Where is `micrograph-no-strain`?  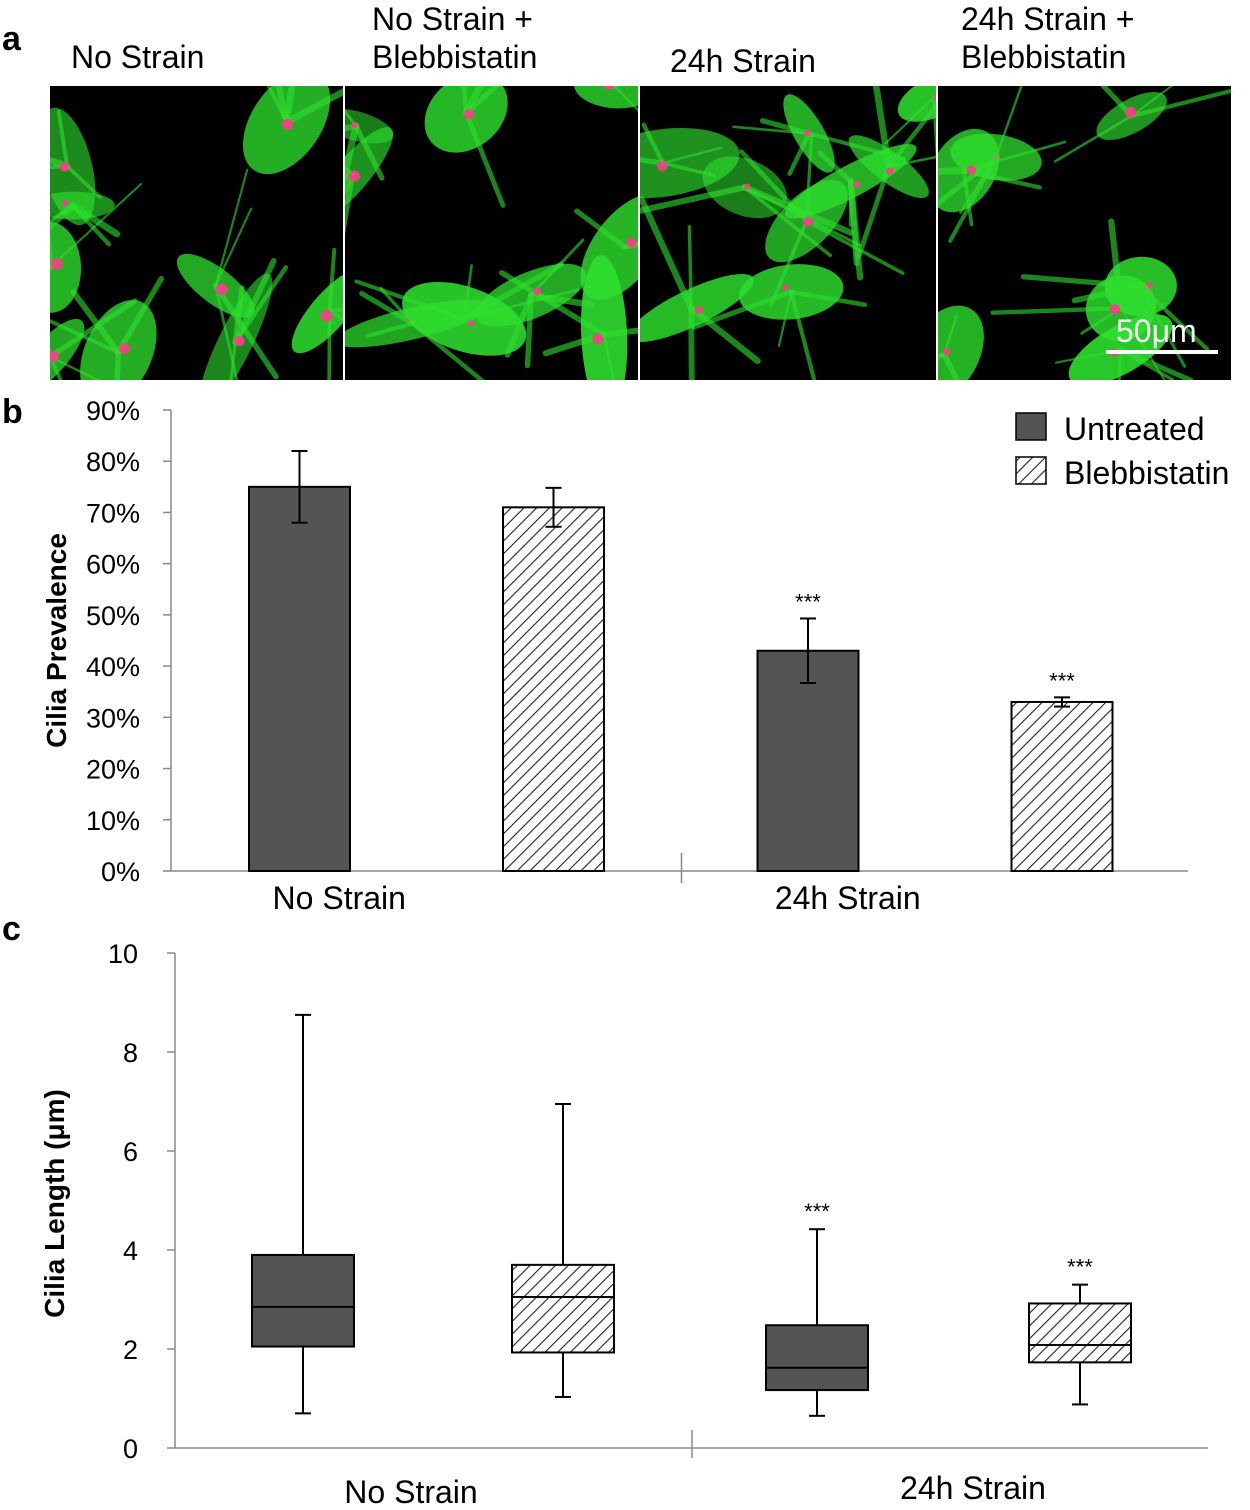 micrograph-no-strain is located at coordinates (196, 233).